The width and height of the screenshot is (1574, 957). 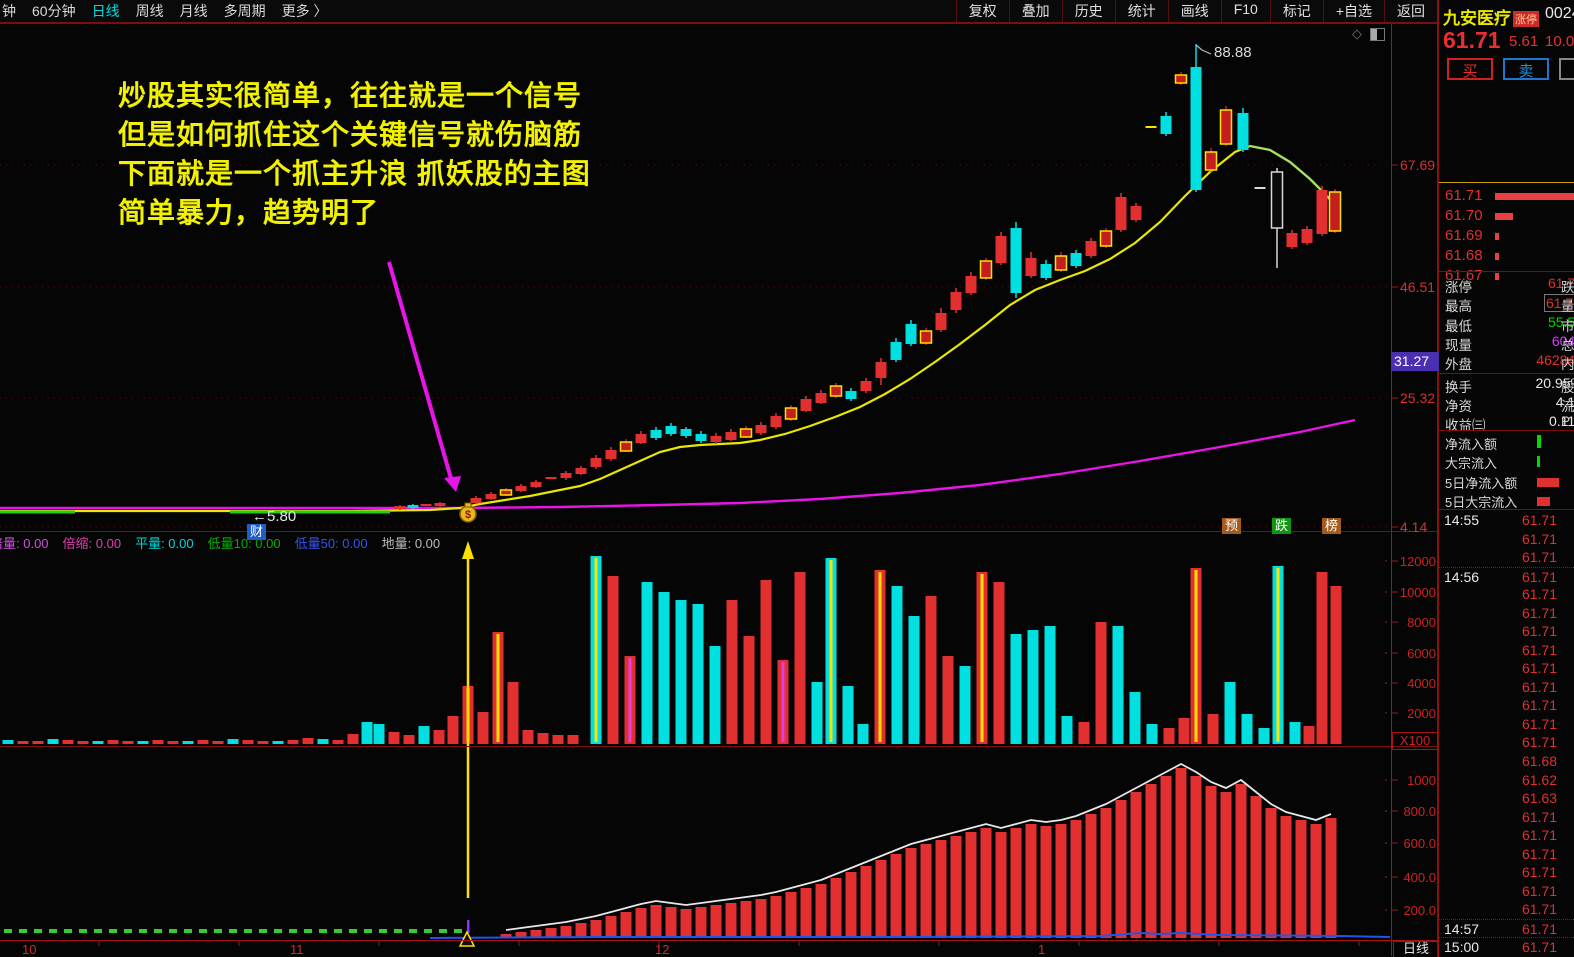 I want to click on volume-sub-divider, so click(x=718, y=746).